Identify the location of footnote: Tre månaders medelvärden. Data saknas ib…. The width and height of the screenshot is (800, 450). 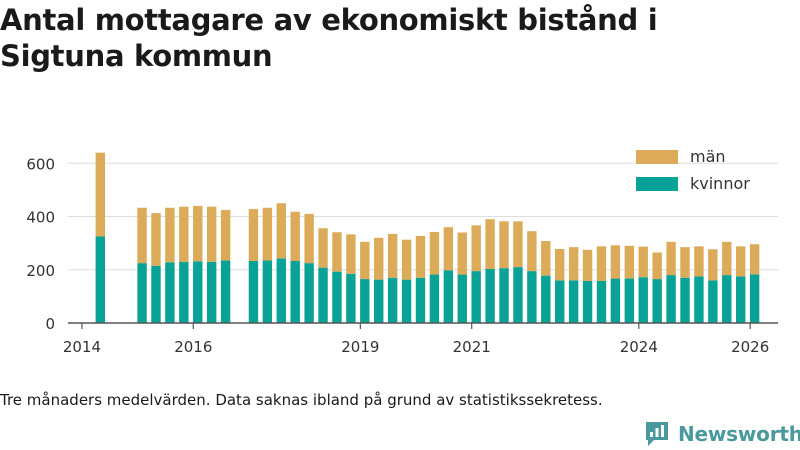
(301, 400).